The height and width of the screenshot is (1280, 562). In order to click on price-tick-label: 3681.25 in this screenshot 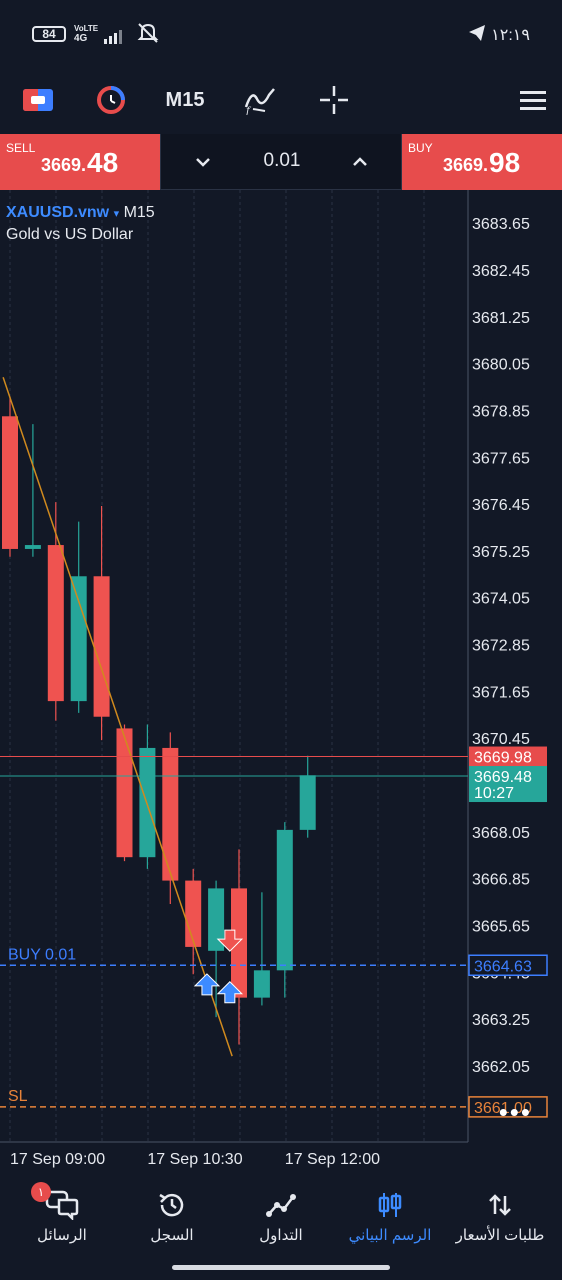, I will do `click(501, 318)`.